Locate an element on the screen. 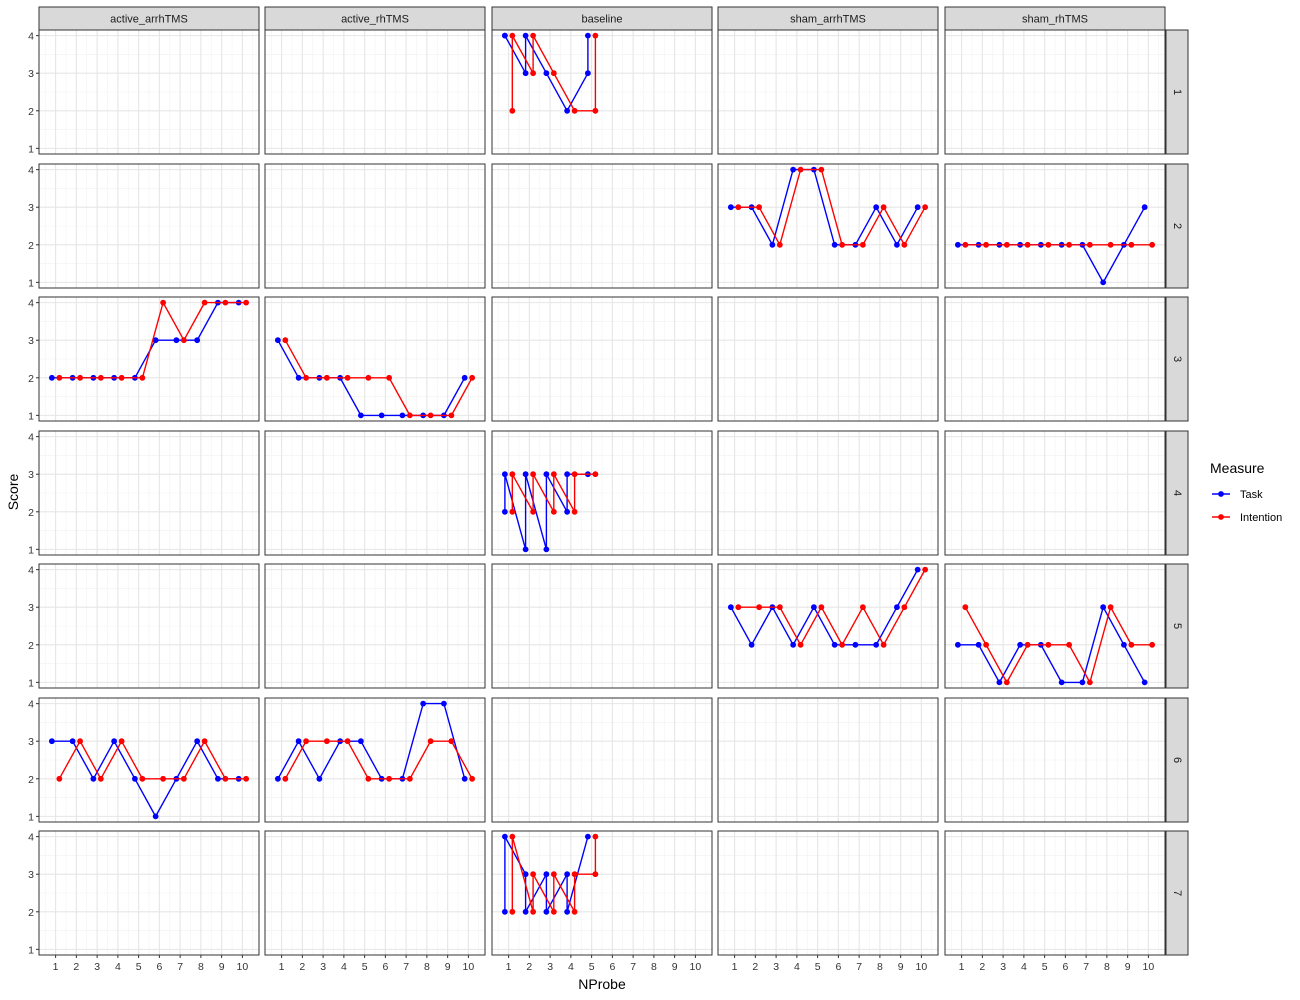  x-tick-label: 8 is located at coordinates (654, 967).